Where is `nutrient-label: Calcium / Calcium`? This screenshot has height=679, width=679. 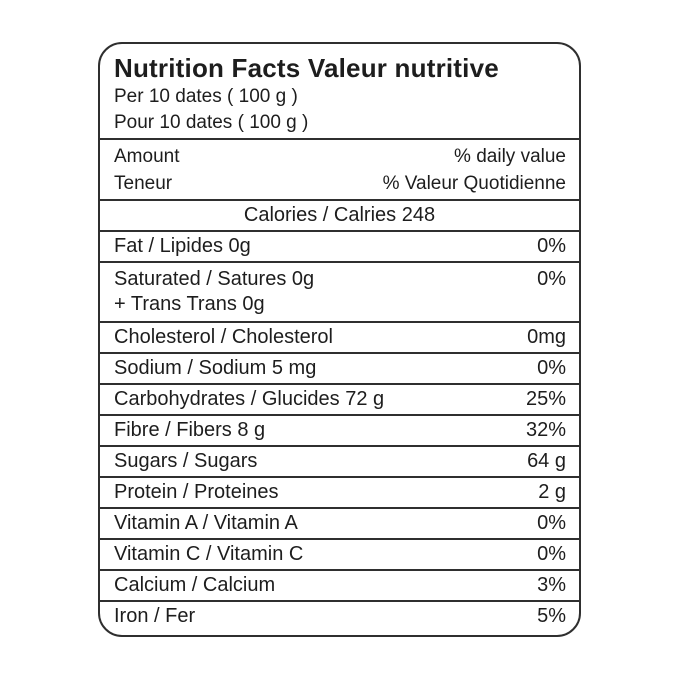 nutrient-label: Calcium / Calcium is located at coordinates (195, 585).